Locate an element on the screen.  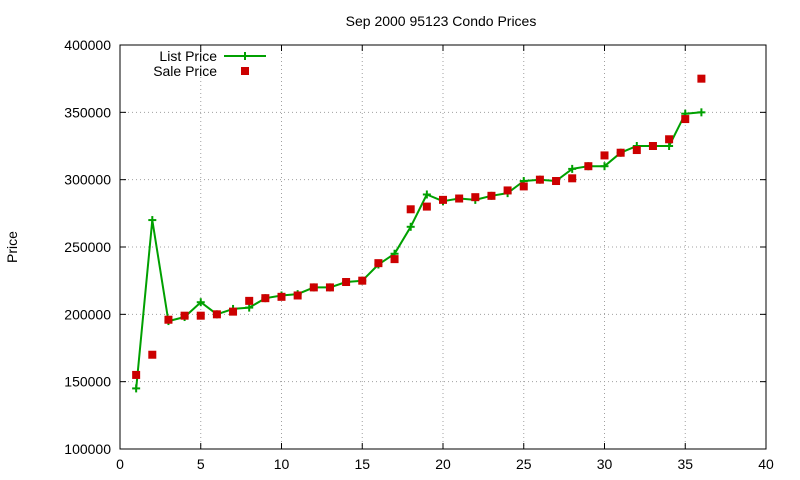
y-tick-label: 400000 is located at coordinates (87, 45).